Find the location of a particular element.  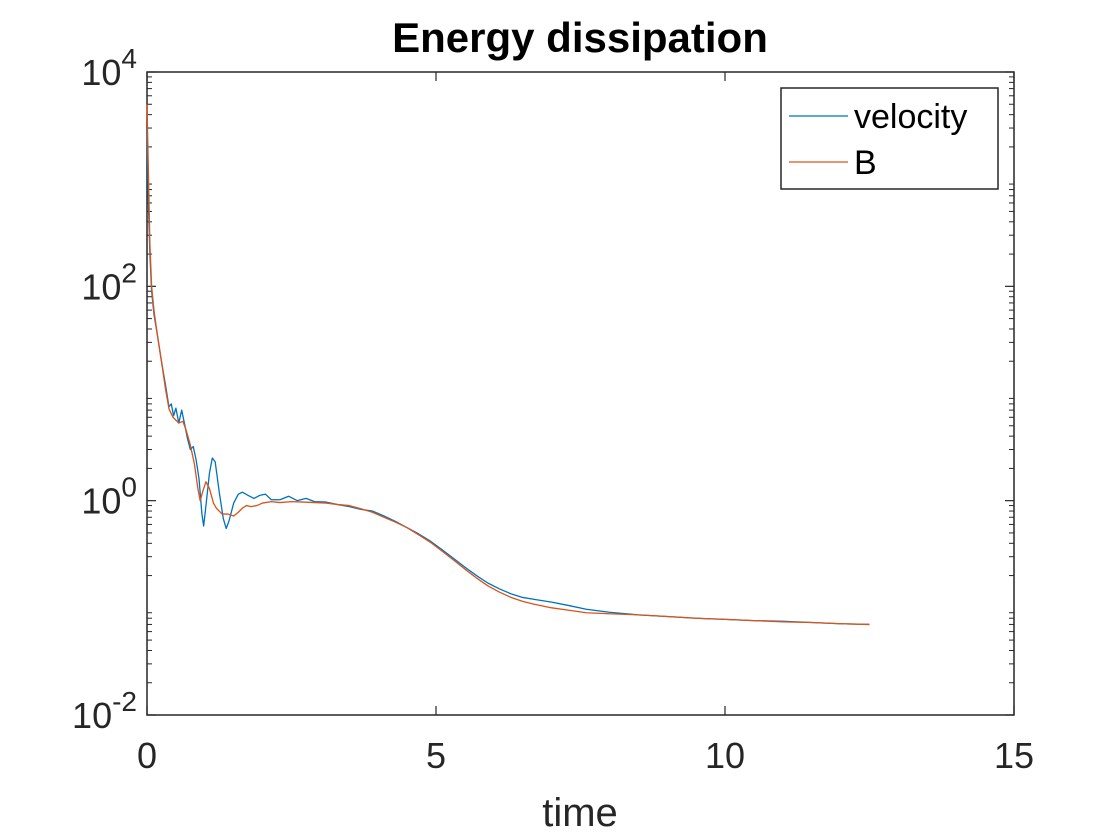

y-tick-label: 10⁰ is located at coordinates (109, 497).